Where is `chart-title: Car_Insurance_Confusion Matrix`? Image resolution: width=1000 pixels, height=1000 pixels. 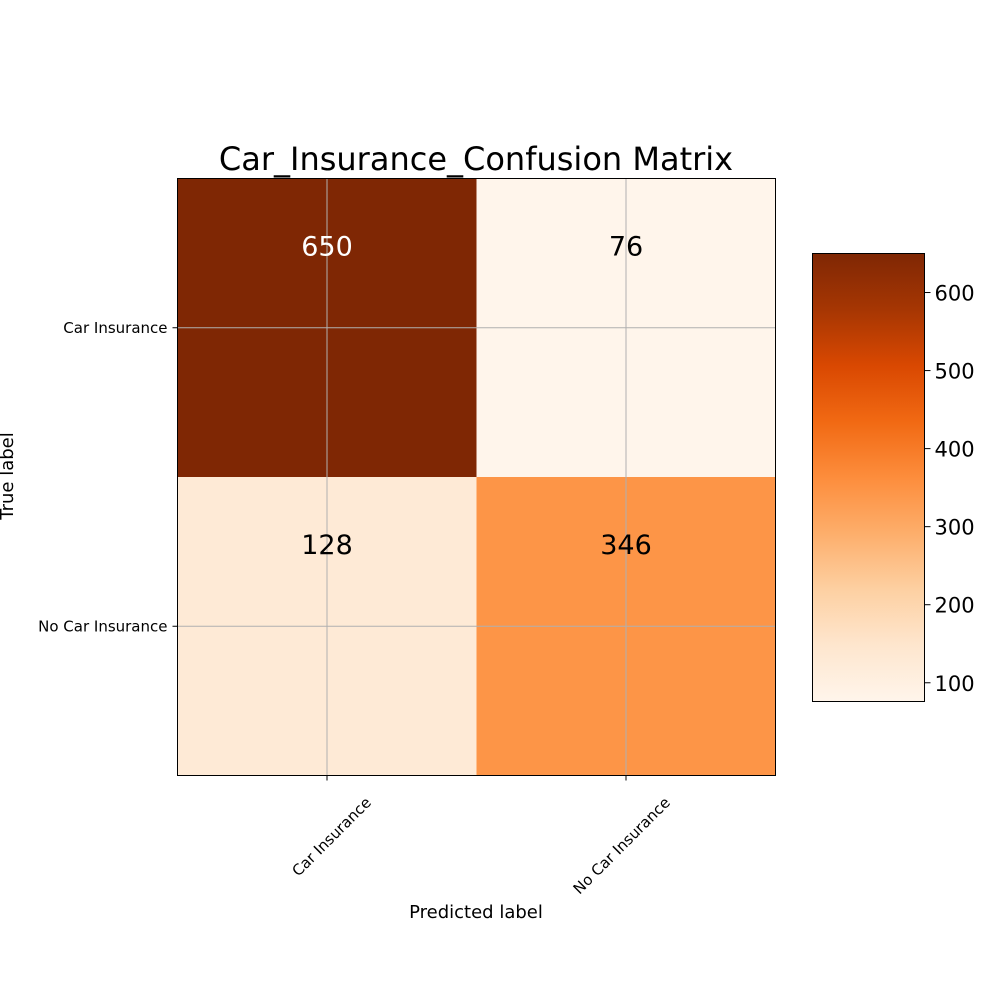 chart-title: Car_Insurance_Confusion Matrix is located at coordinates (476, 159).